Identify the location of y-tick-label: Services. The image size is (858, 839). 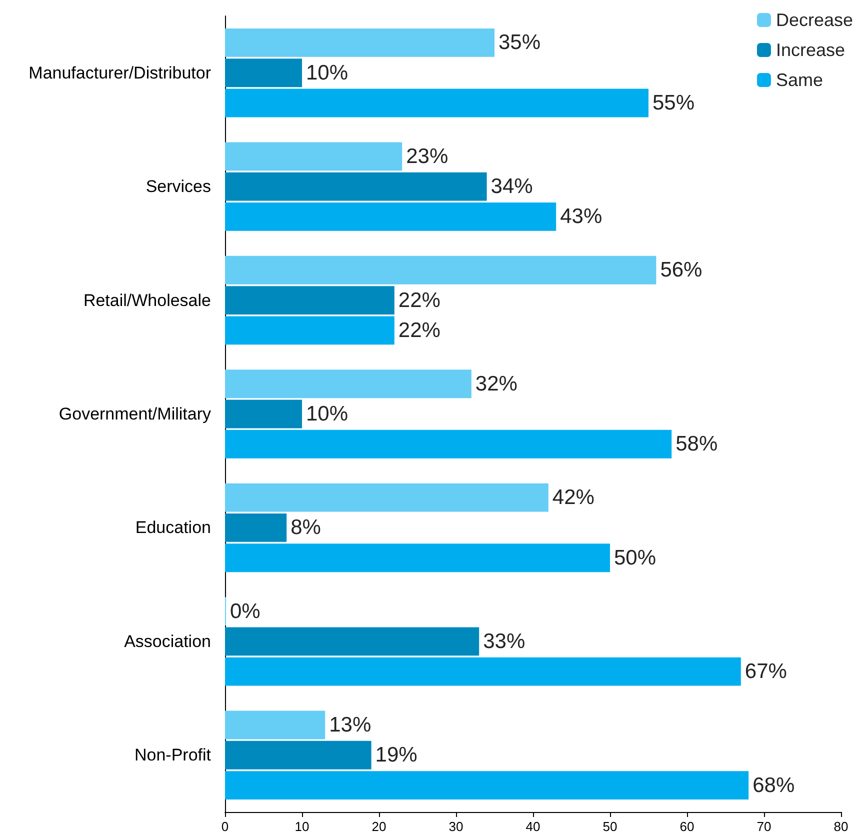
(178, 186).